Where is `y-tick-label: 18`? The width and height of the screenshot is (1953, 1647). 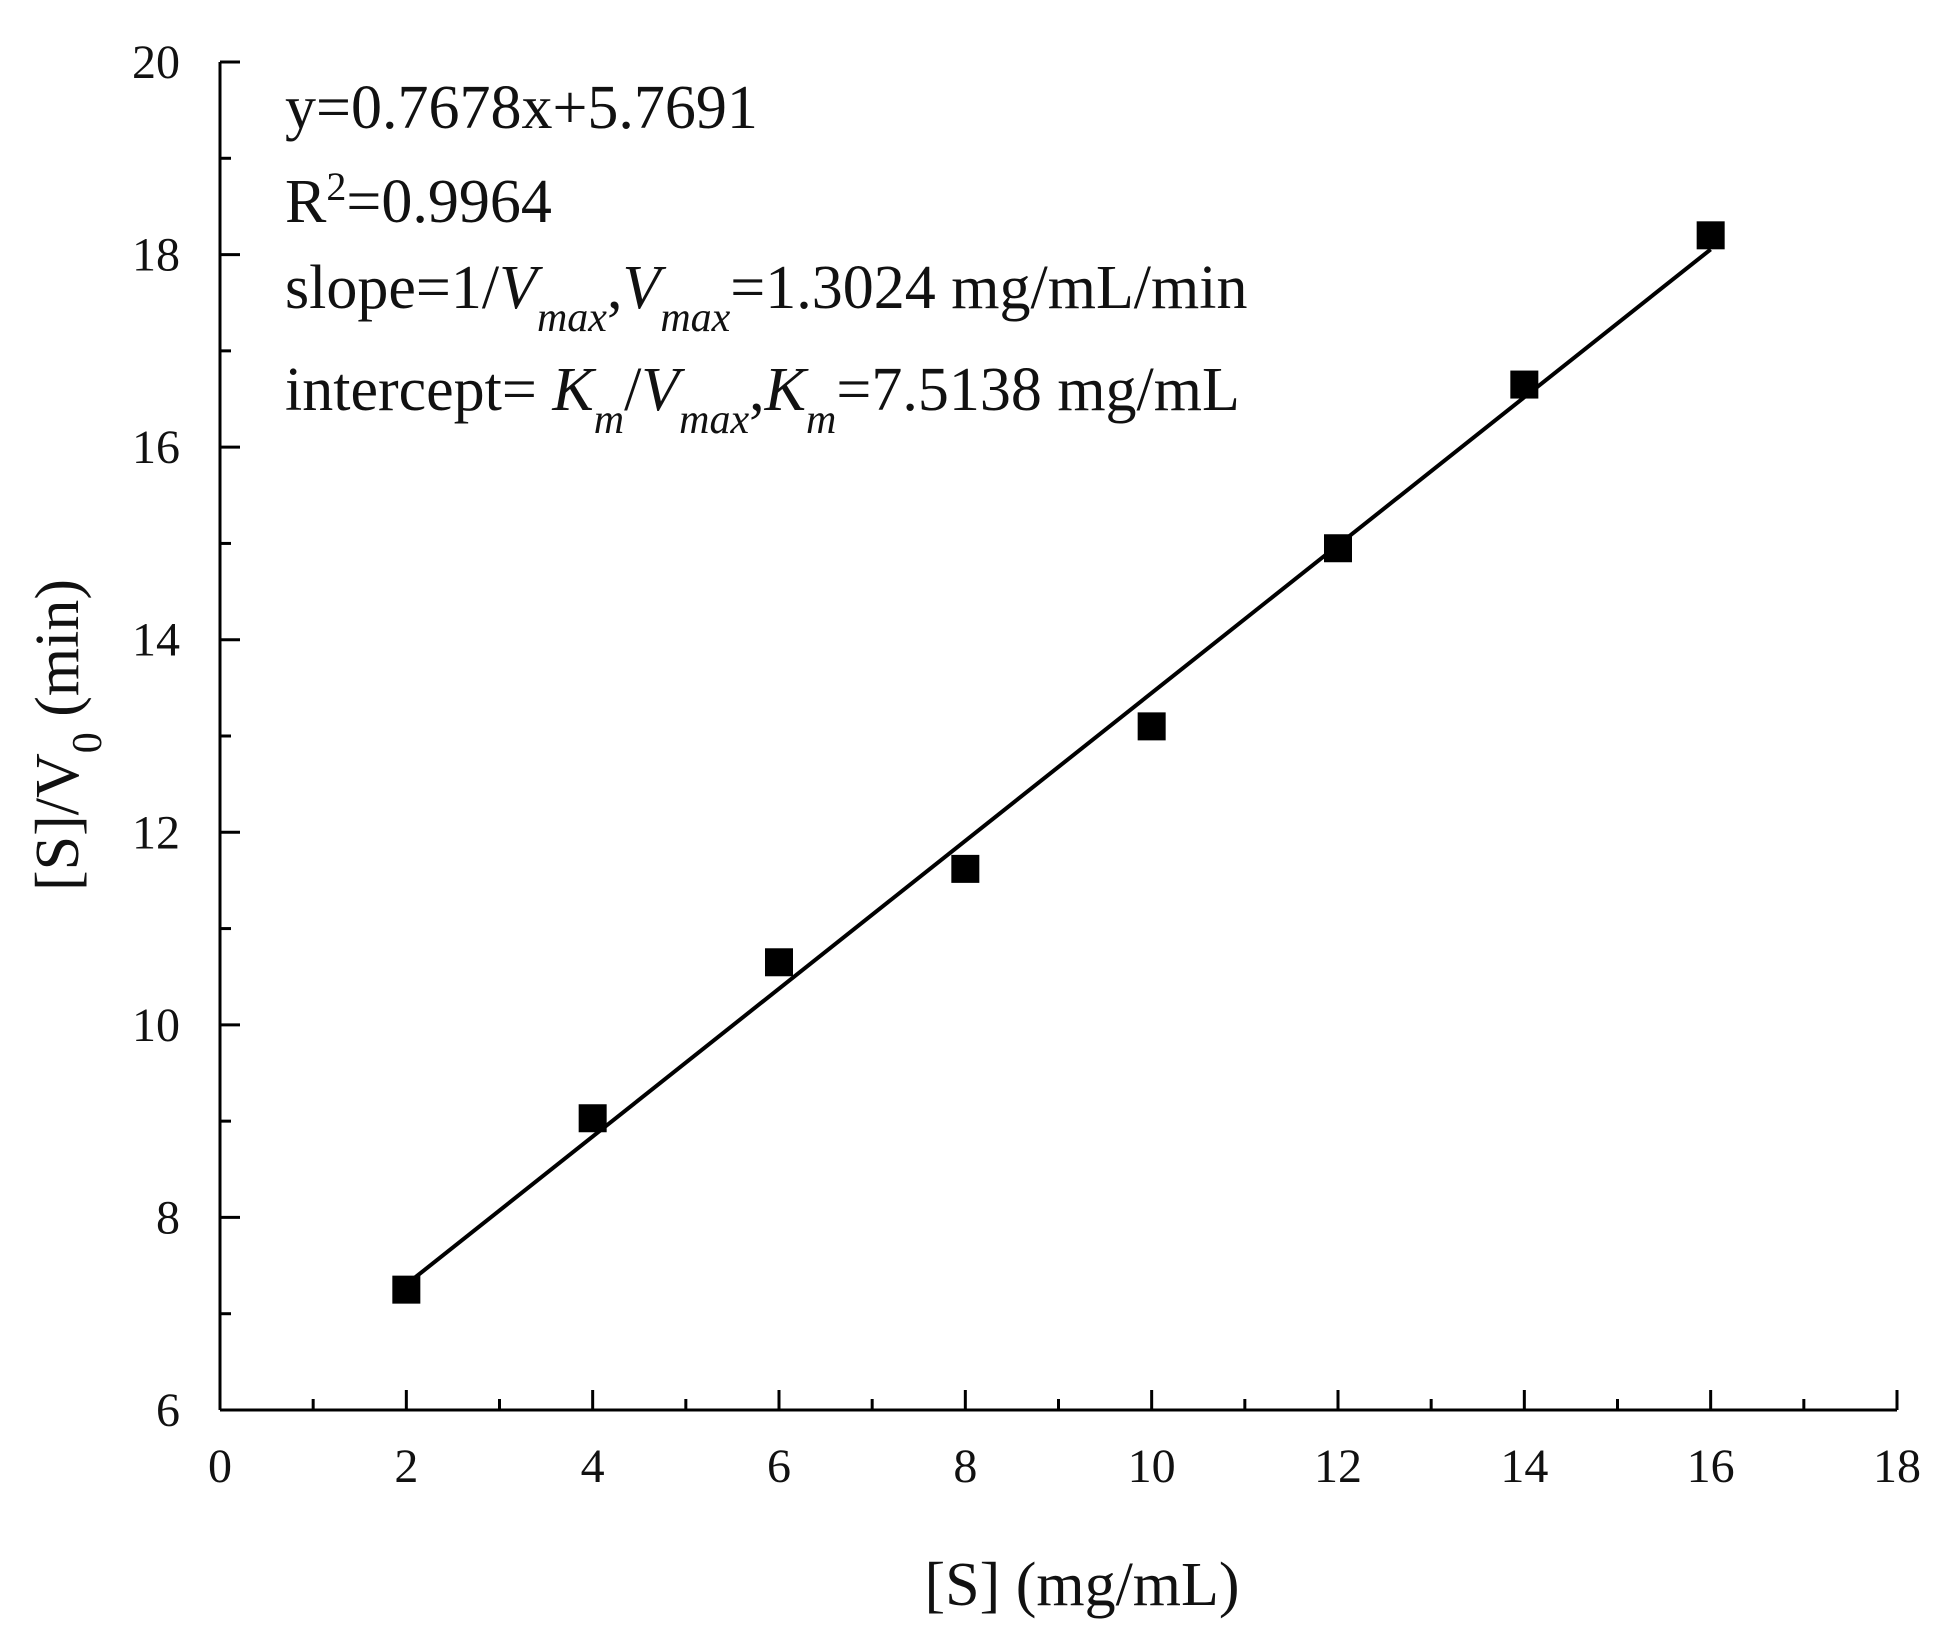 y-tick-label: 18 is located at coordinates (156, 255).